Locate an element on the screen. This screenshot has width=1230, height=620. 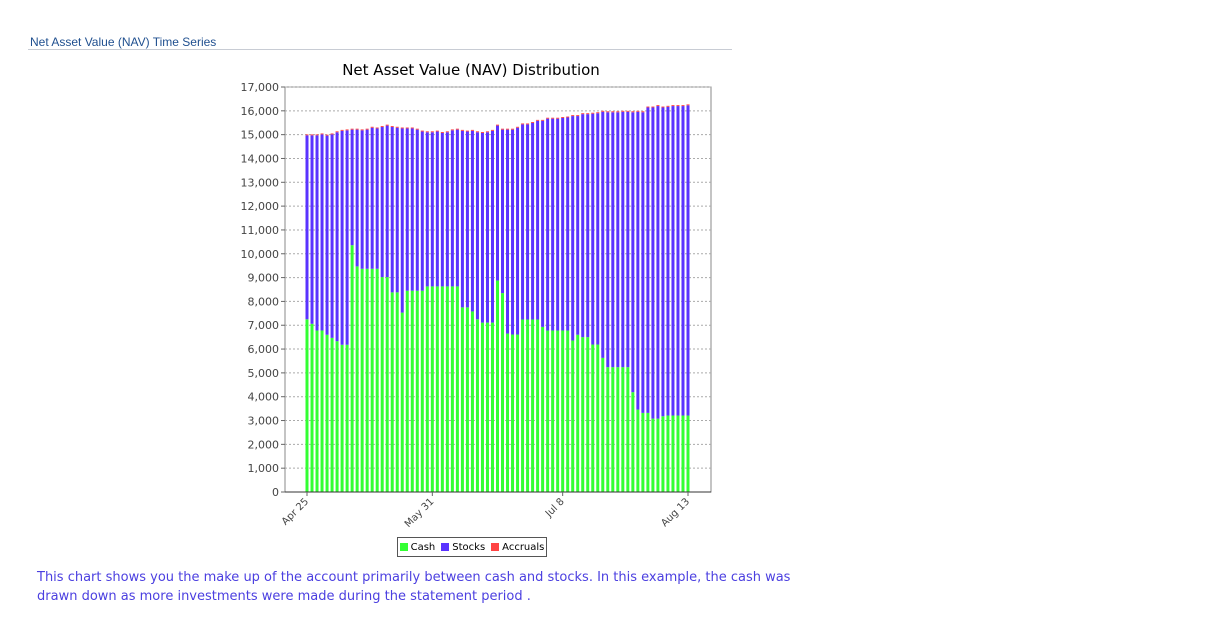
y-tick-label: 11,000 is located at coordinates (260, 230).